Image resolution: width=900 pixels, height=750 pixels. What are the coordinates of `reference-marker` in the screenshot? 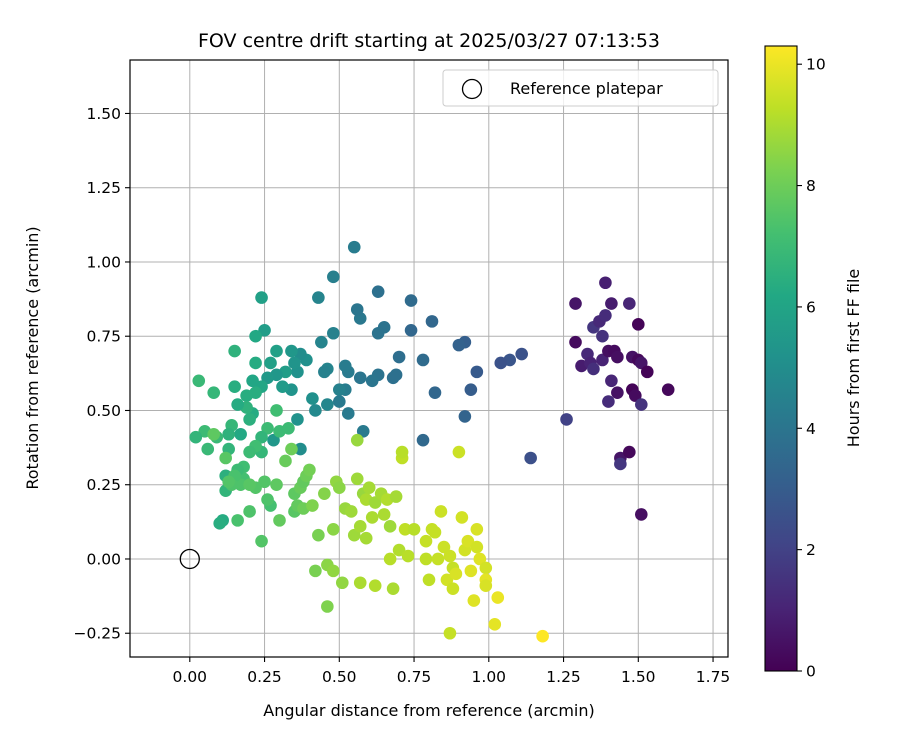 It's located at (189, 559).